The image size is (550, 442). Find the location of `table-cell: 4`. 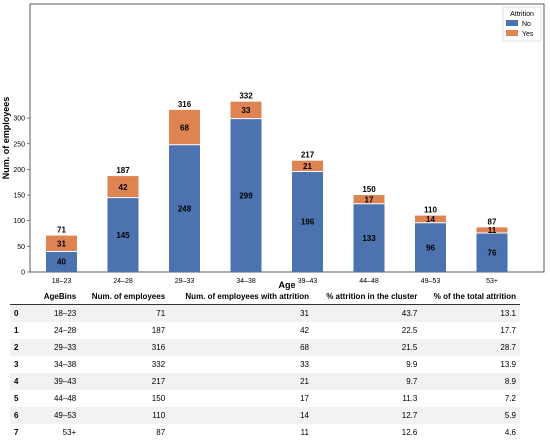

table-cell: 4 is located at coordinates (16, 381).